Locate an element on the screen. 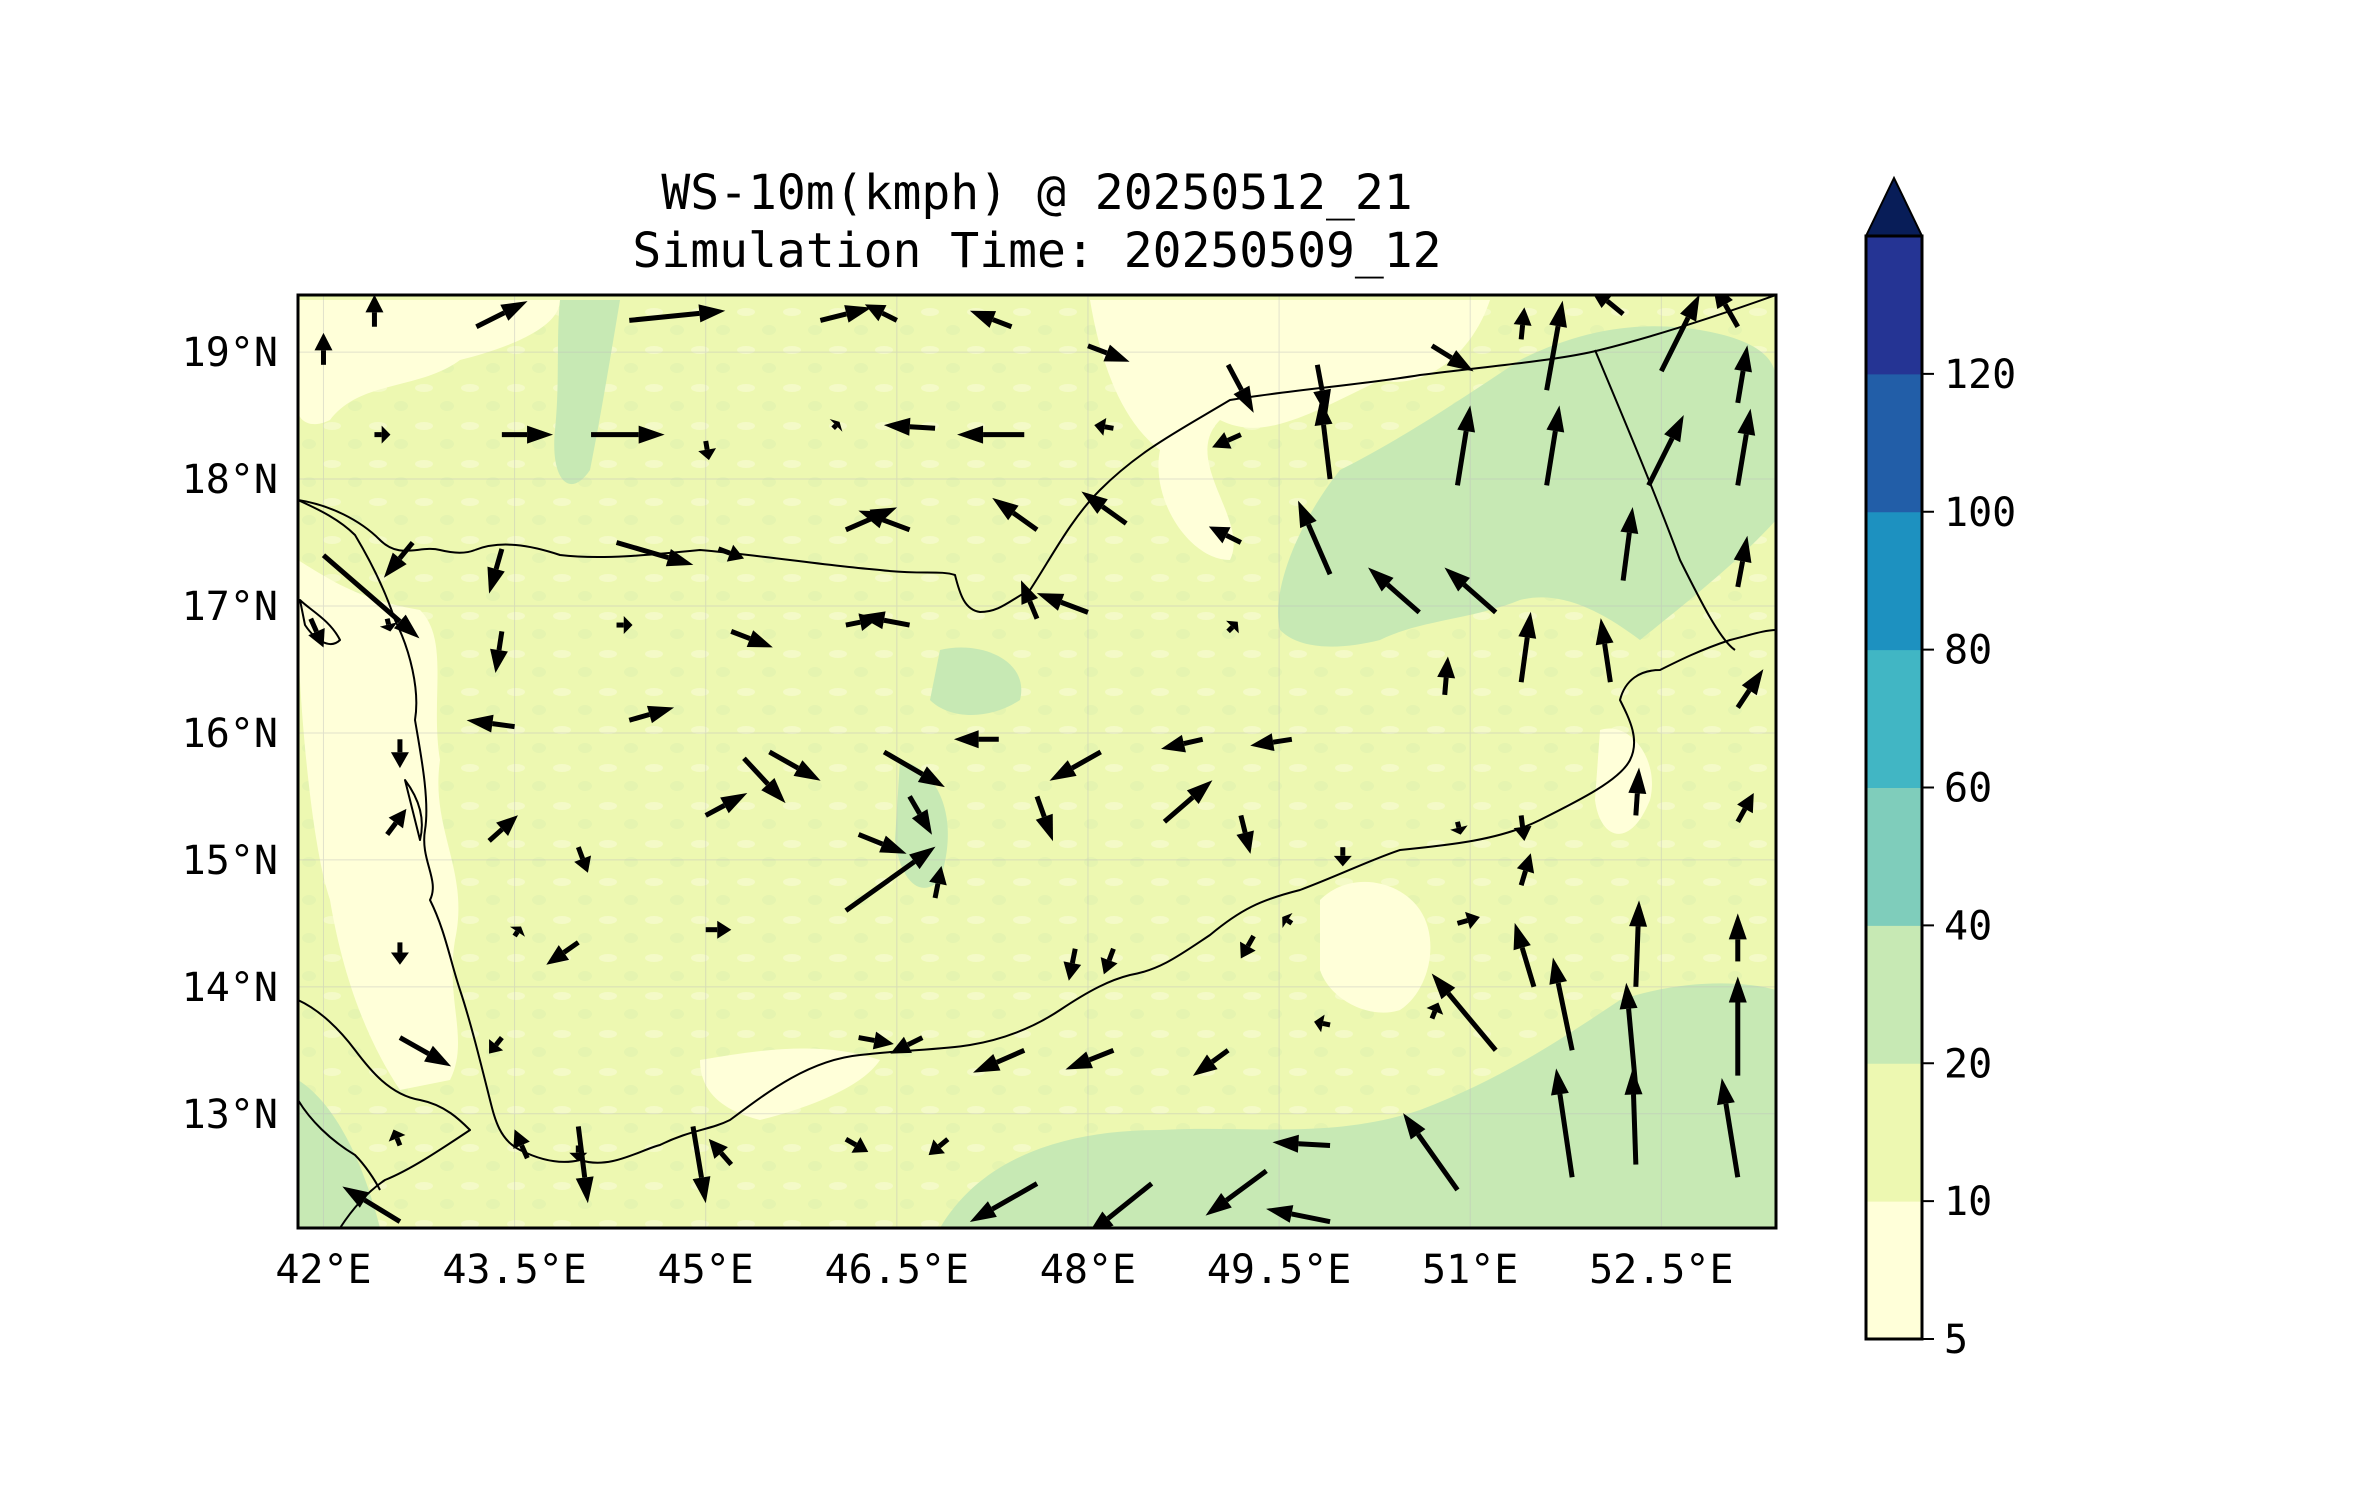 This screenshot has width=2371, height=1500. y-tick-label: 14°N is located at coordinates (230, 988).